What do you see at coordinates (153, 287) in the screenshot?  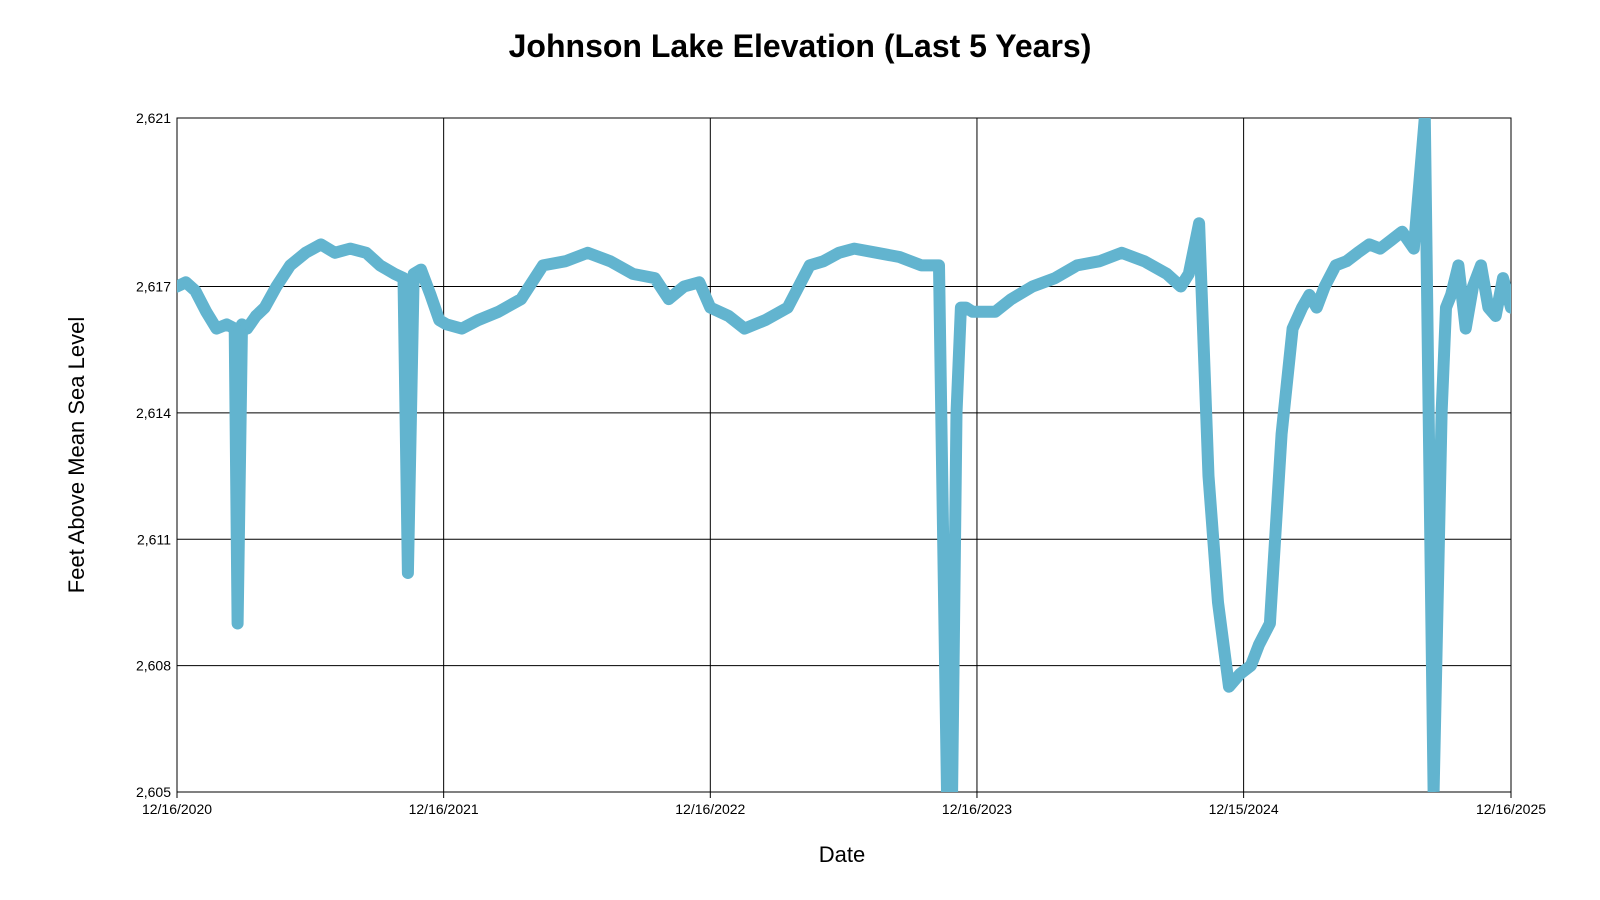 I see `y-tick-label: 2,617` at bounding box center [153, 287].